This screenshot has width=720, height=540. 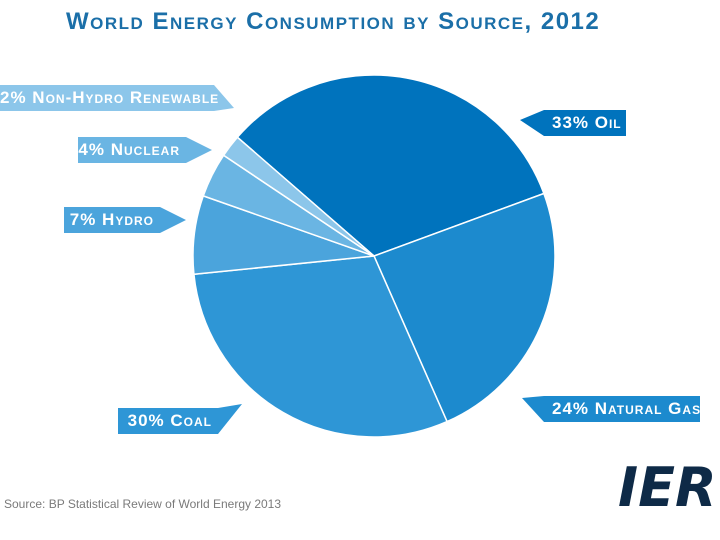 I want to click on callout-hydro: 7% Hydro, so click(x=112, y=220).